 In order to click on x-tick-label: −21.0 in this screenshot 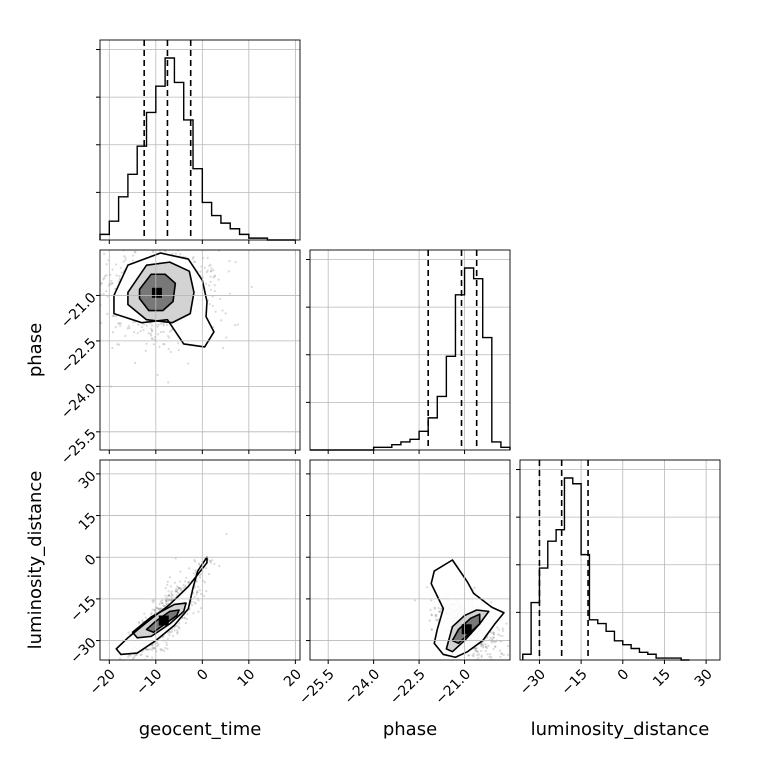, I will do `click(454, 687)`.